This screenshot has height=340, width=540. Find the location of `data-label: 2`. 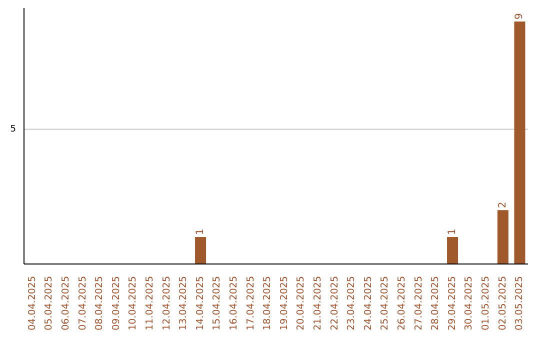

data-label: 2 is located at coordinates (502, 205).